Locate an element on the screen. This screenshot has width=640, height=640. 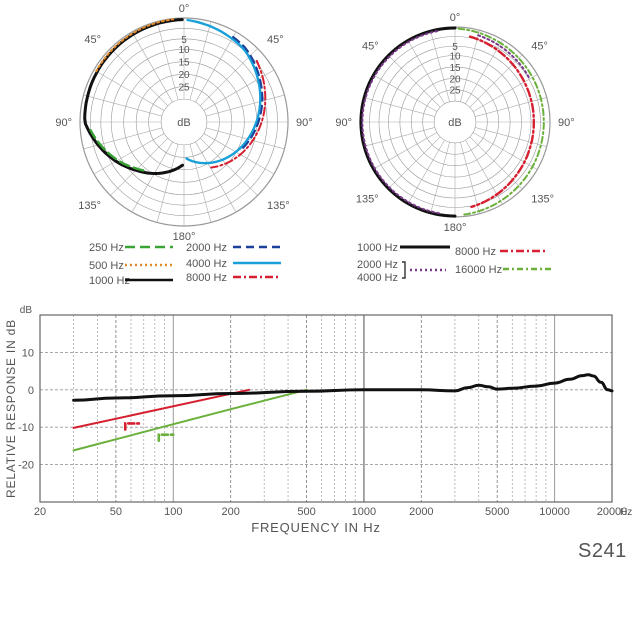
x-tick-label: 10000 is located at coordinates (554, 512).